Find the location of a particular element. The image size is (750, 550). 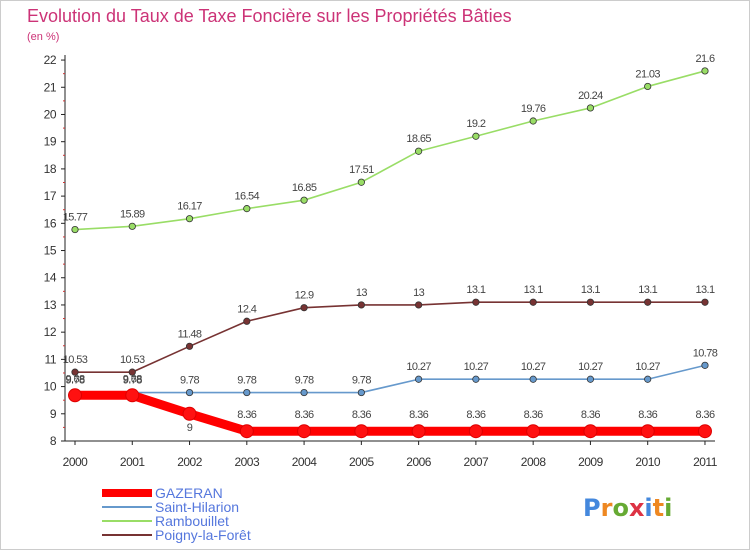

x-tick-label: 2008 is located at coordinates (534, 462).